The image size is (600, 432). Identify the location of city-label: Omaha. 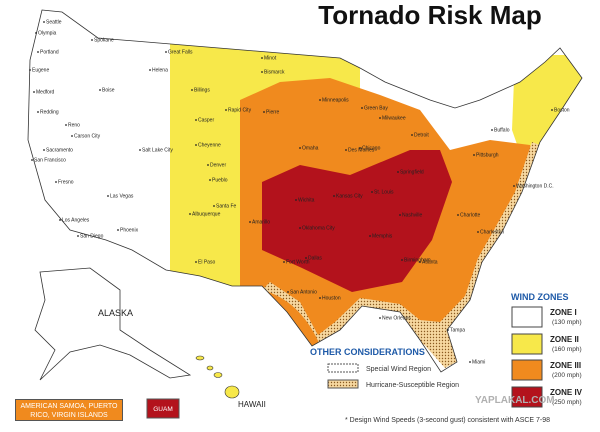
(310, 149).